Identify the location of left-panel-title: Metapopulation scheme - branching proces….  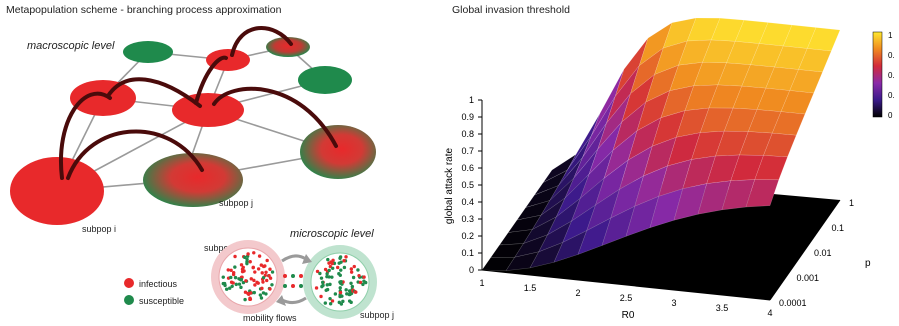
(144, 10).